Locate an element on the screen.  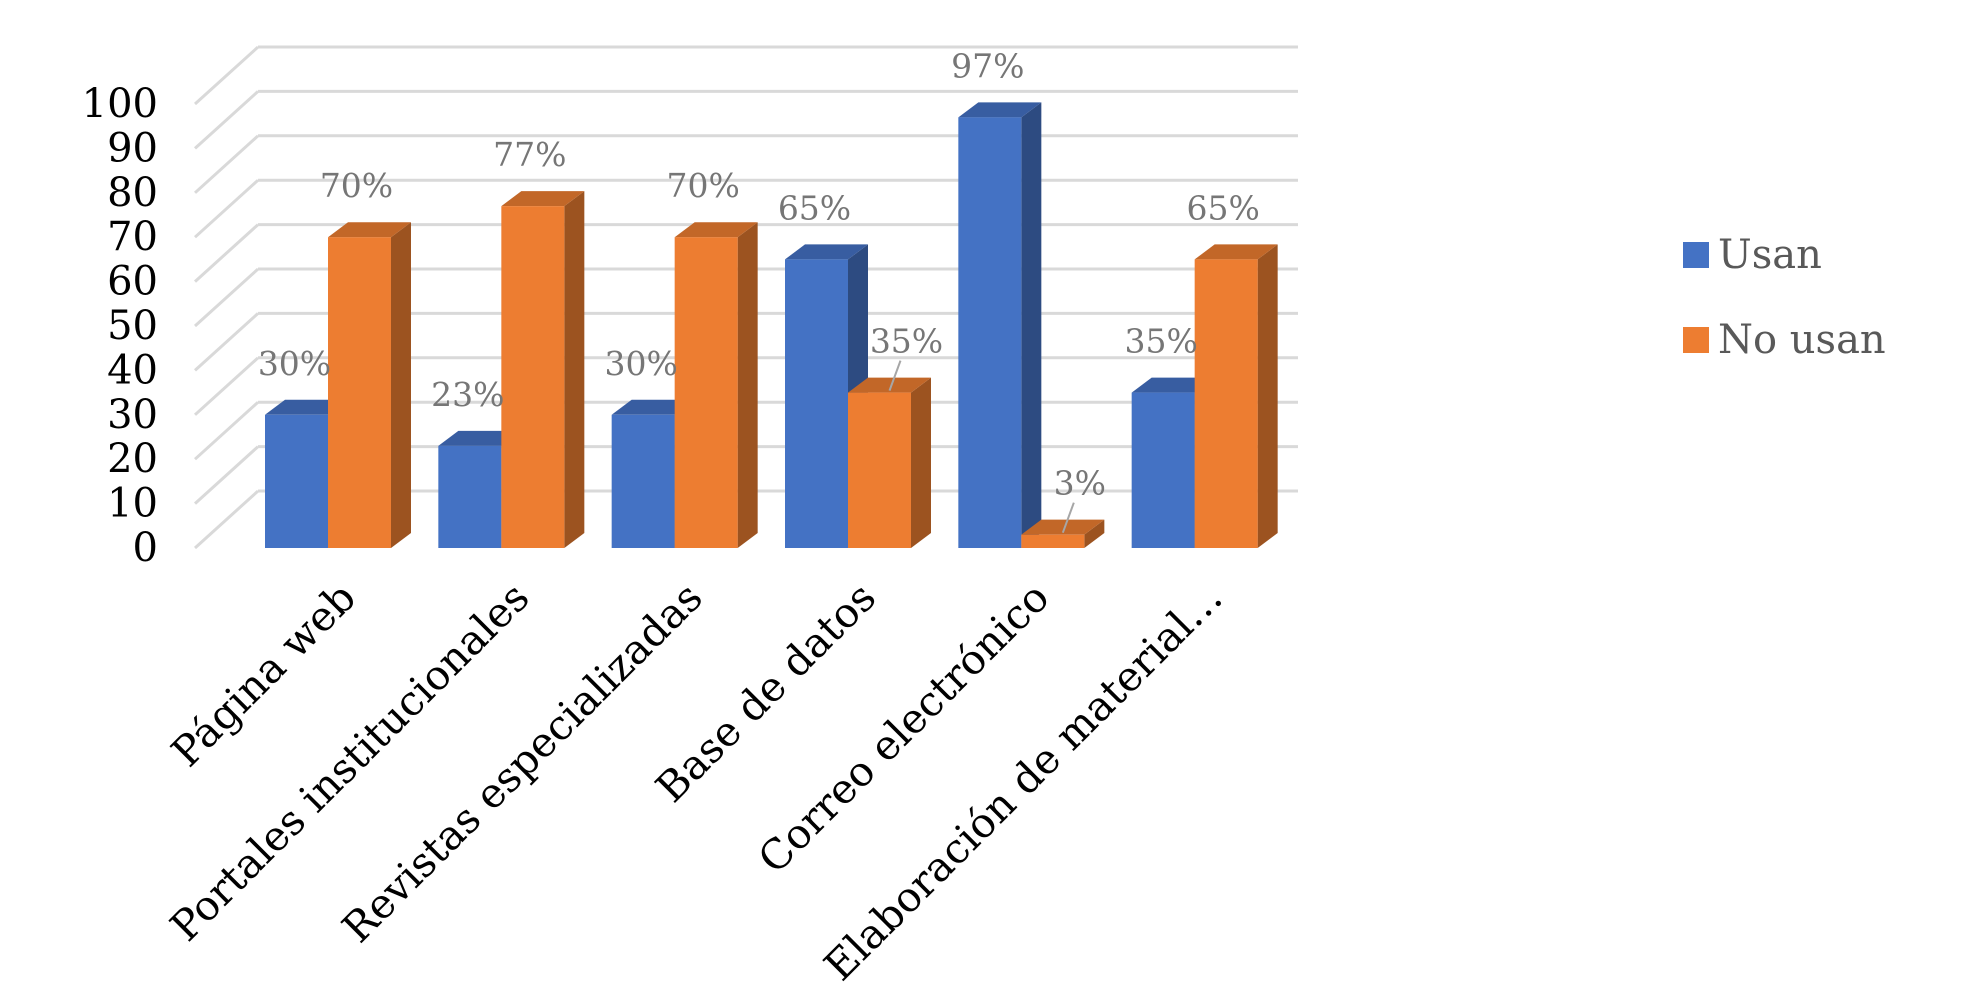
y-tick-label: 0 is located at coordinates (145, 548).